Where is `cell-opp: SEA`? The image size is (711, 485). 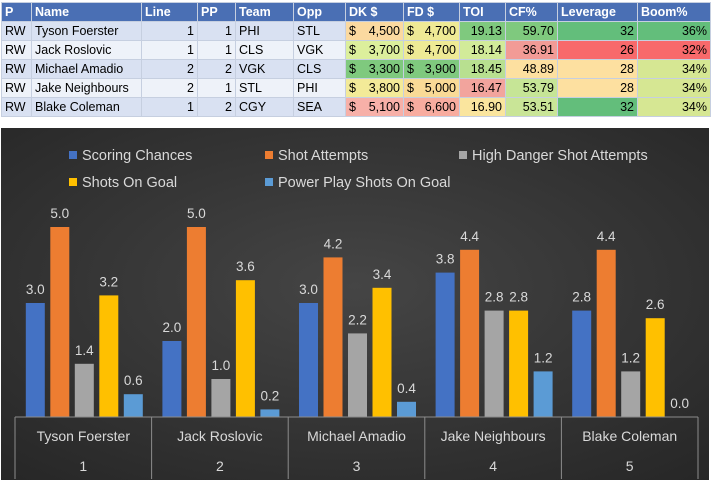
cell-opp: SEA is located at coordinates (319, 107).